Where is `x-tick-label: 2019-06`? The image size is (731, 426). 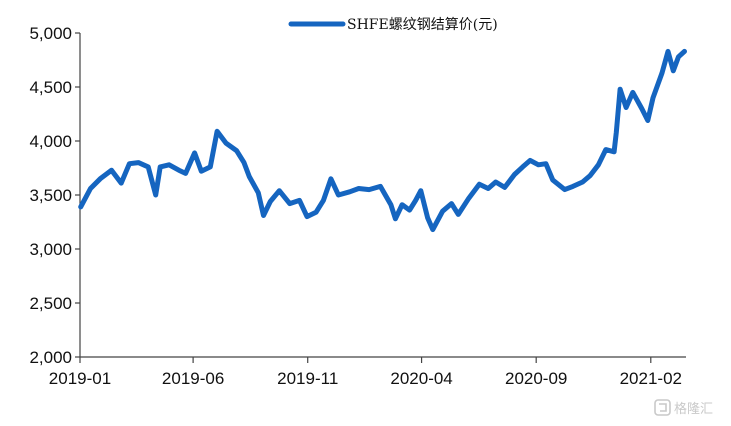 x-tick-label: 2019-06 is located at coordinates (193, 378).